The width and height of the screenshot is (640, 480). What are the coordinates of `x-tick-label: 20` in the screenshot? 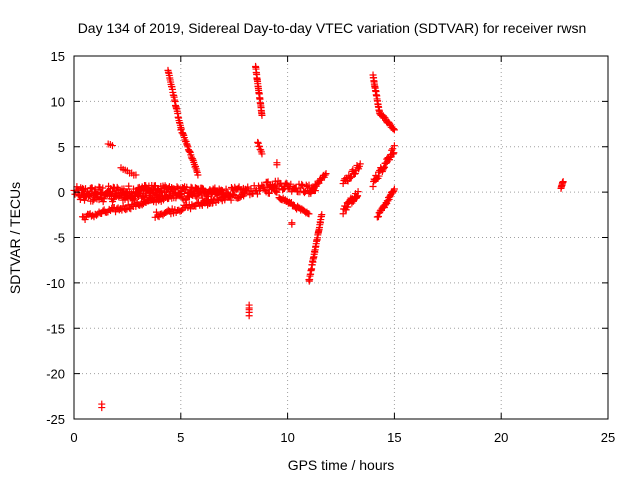 It's located at (501, 437).